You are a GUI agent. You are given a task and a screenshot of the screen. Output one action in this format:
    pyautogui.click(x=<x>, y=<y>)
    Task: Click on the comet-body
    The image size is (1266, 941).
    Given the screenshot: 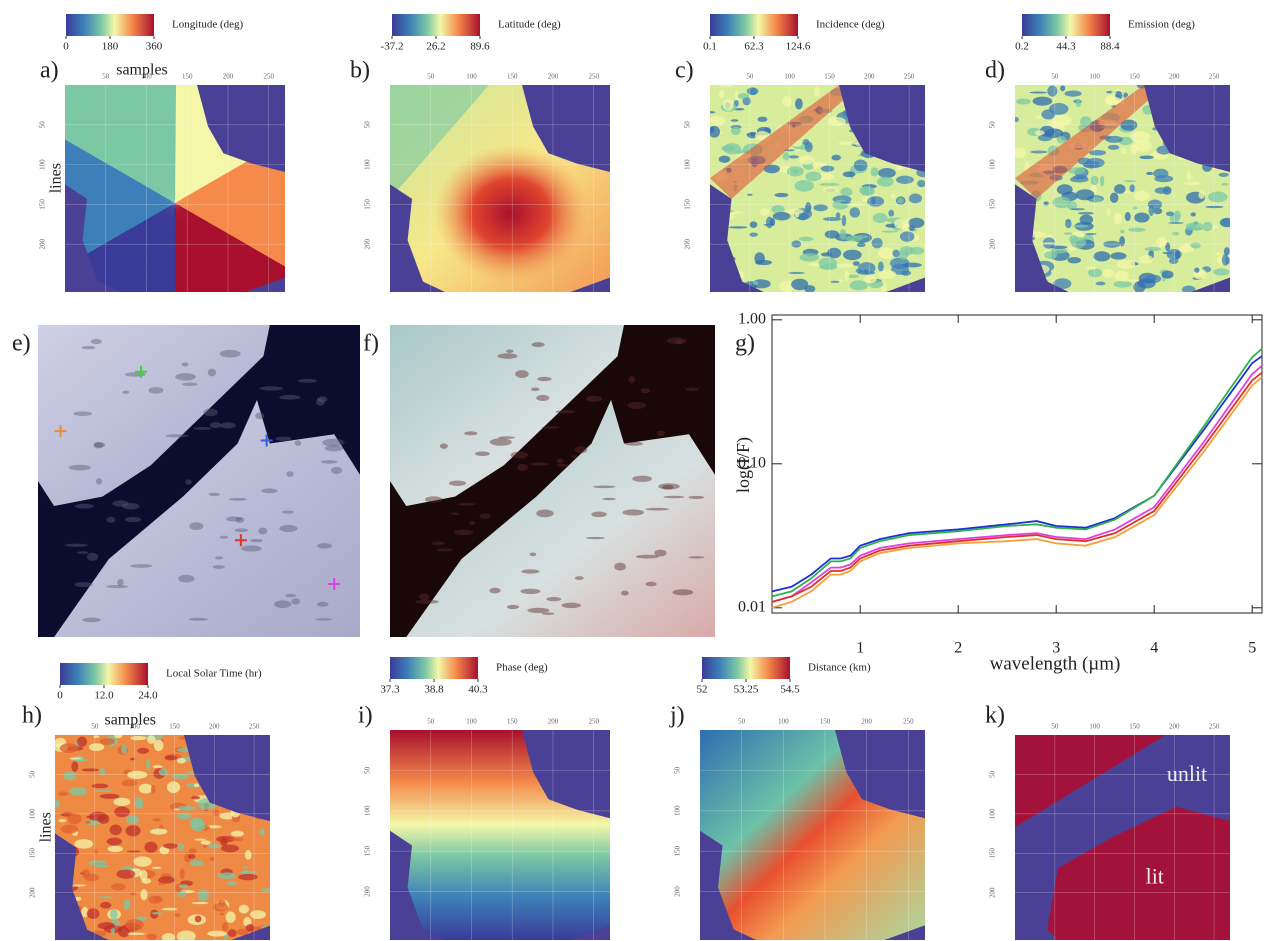 What is the action you would take?
    pyautogui.click(x=207, y=518)
    